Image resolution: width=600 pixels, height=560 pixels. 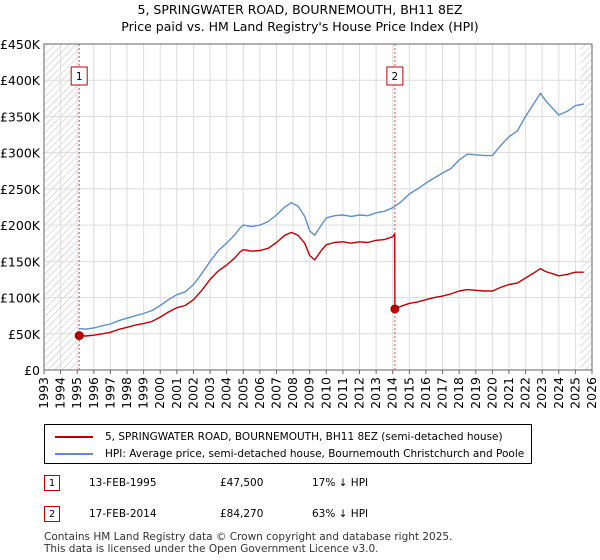 I want to click on x-tick-label: 2003, so click(x=209, y=393).